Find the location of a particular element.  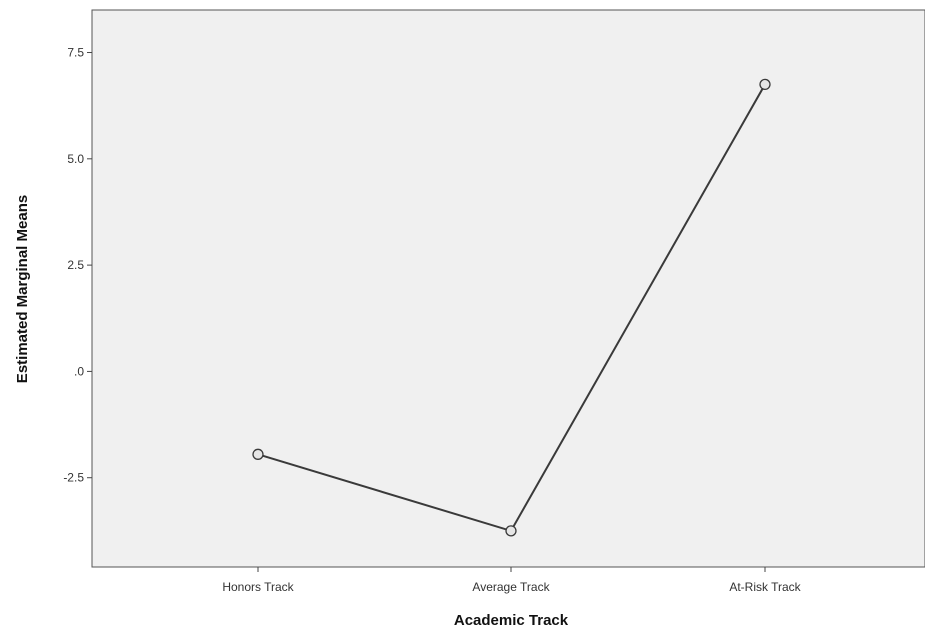

y-axis: 7.5 5.0 2.5 .0 -2.5 is located at coordinates (77, 265).